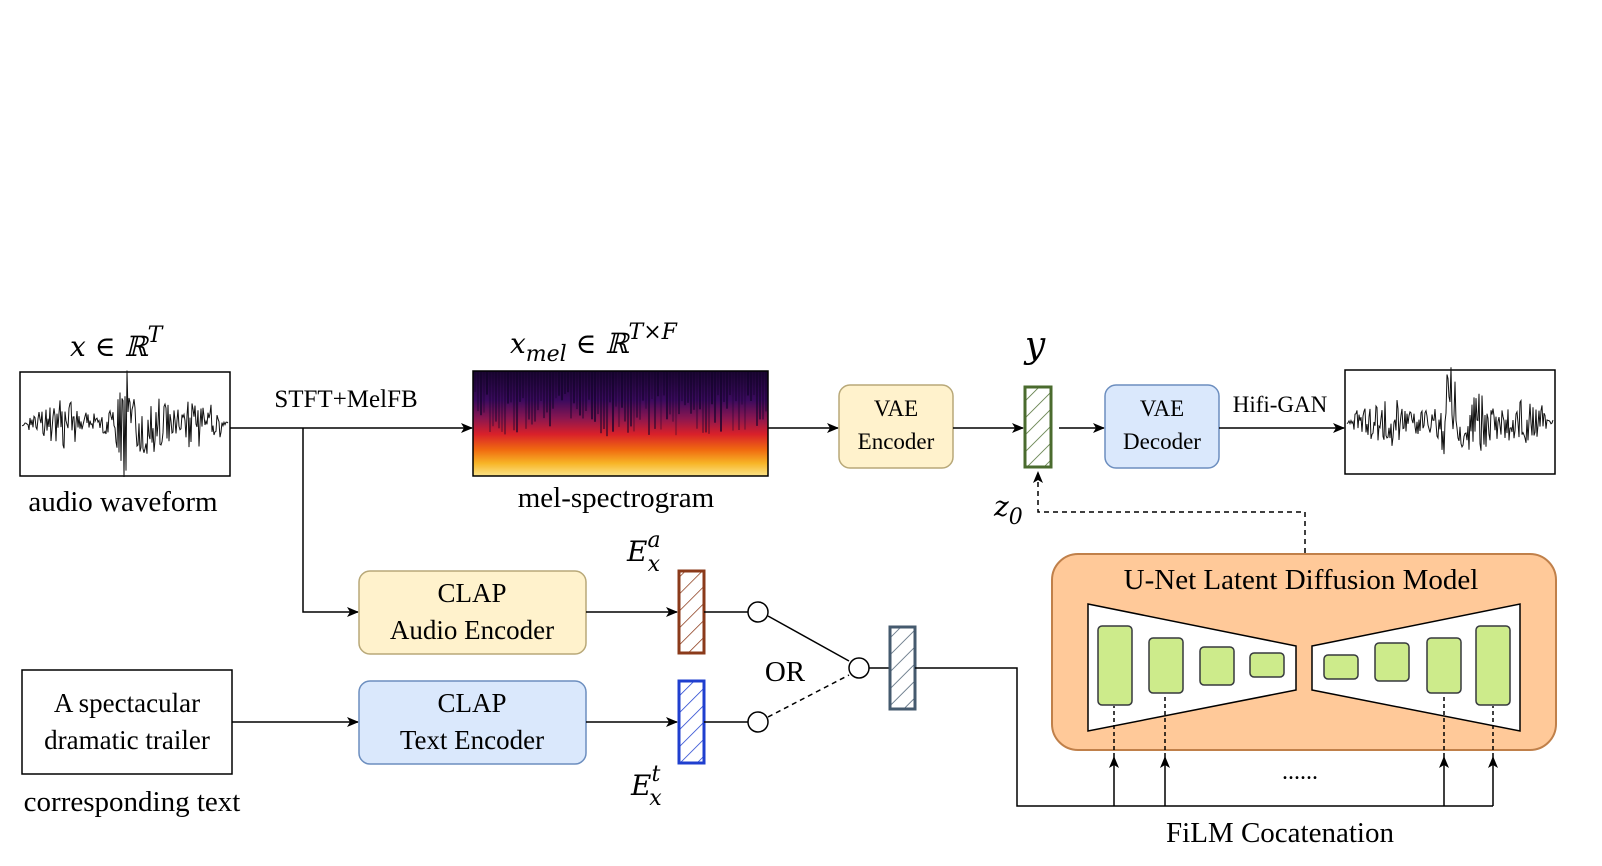 The image size is (1602, 866). What do you see at coordinates (594, 343) in the screenshot?
I see `xmel-symbol: xmel ∈ ℝT×F` at bounding box center [594, 343].